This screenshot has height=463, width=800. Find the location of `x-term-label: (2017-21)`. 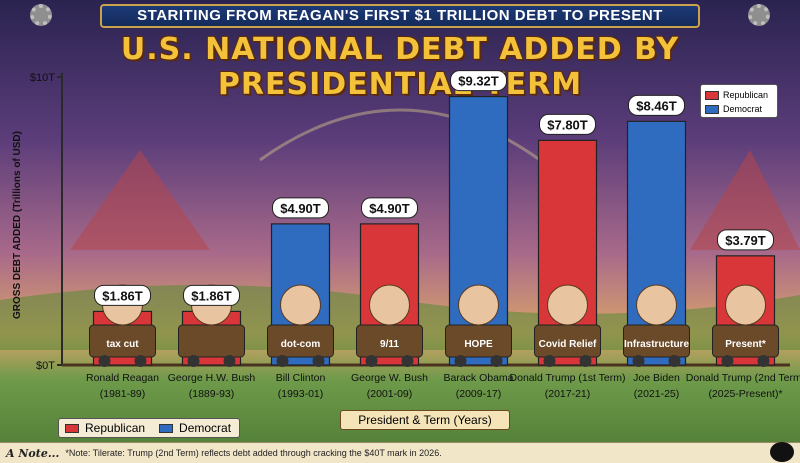

x-term-label: (2017-21) is located at coordinates (568, 394).